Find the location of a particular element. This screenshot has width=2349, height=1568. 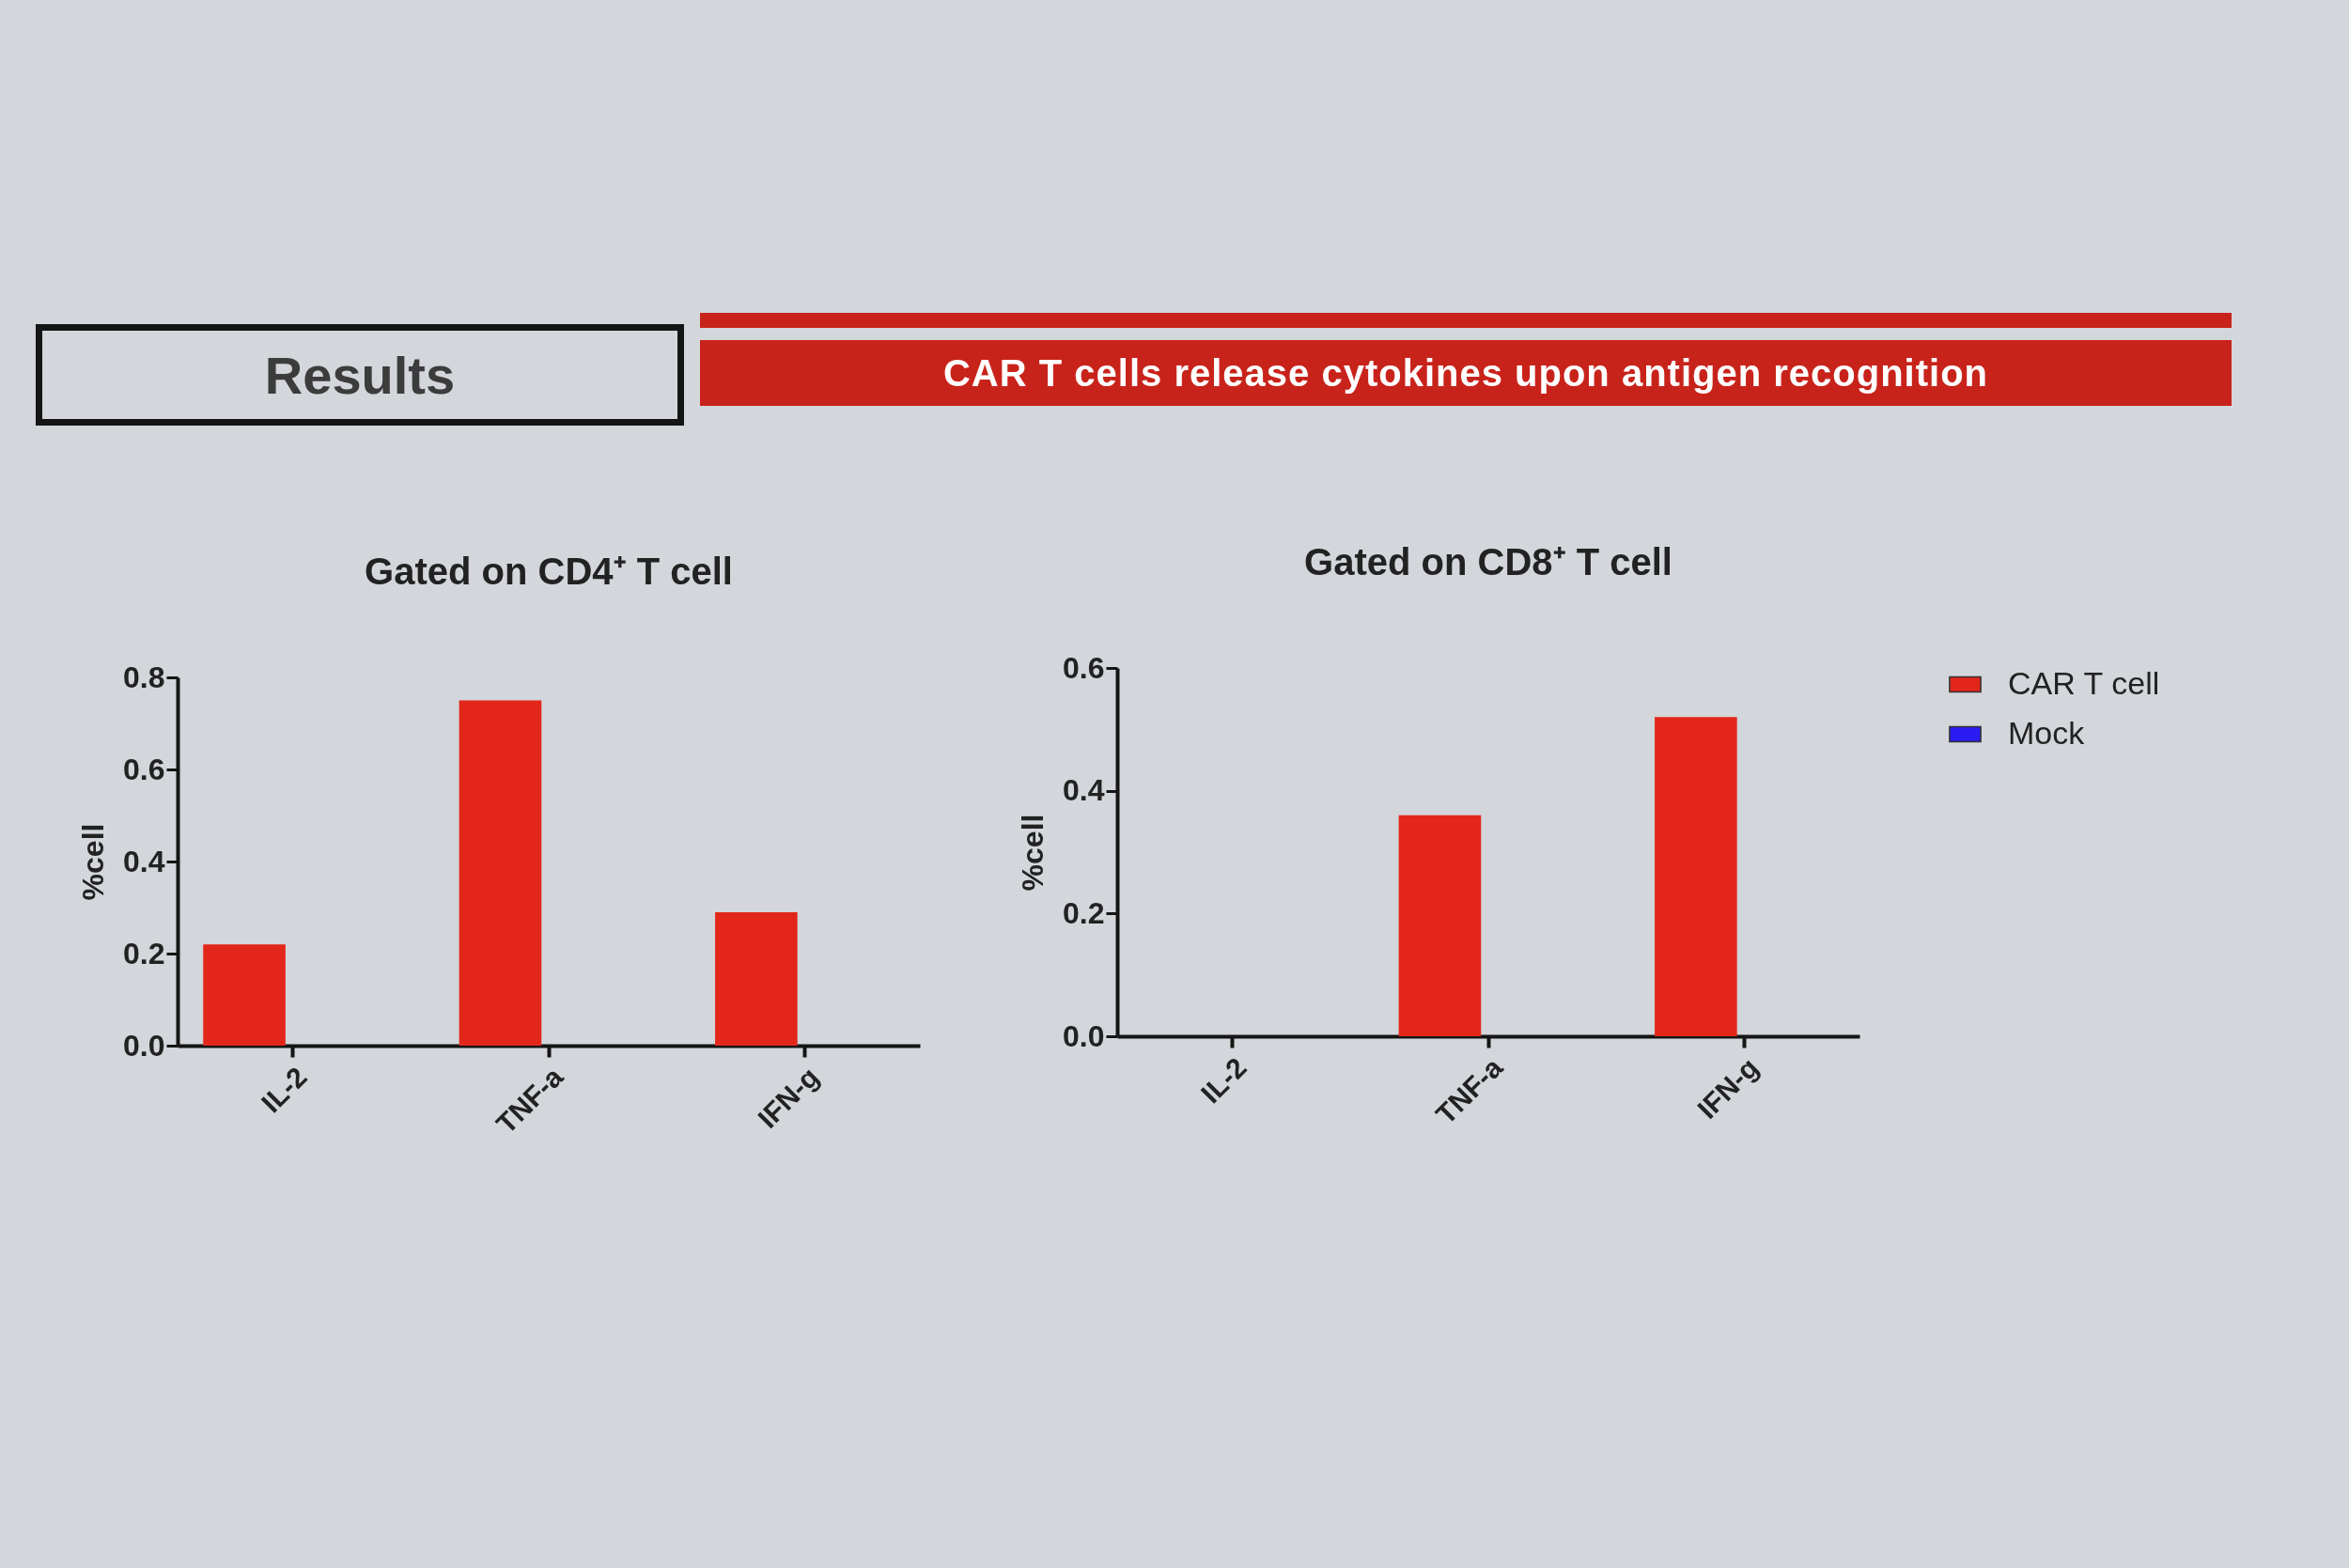

y-tick-label: 0.8 is located at coordinates (144, 677).